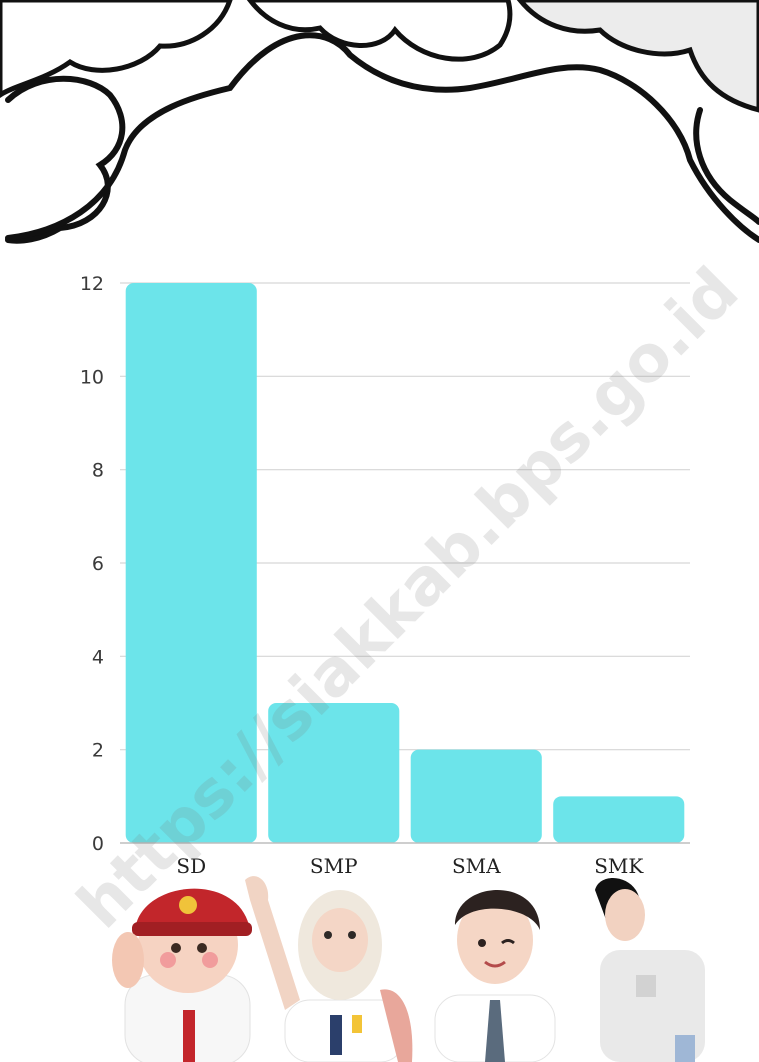 The image size is (759, 1062). I want to click on cloud-right-arc, so click(726, 166).